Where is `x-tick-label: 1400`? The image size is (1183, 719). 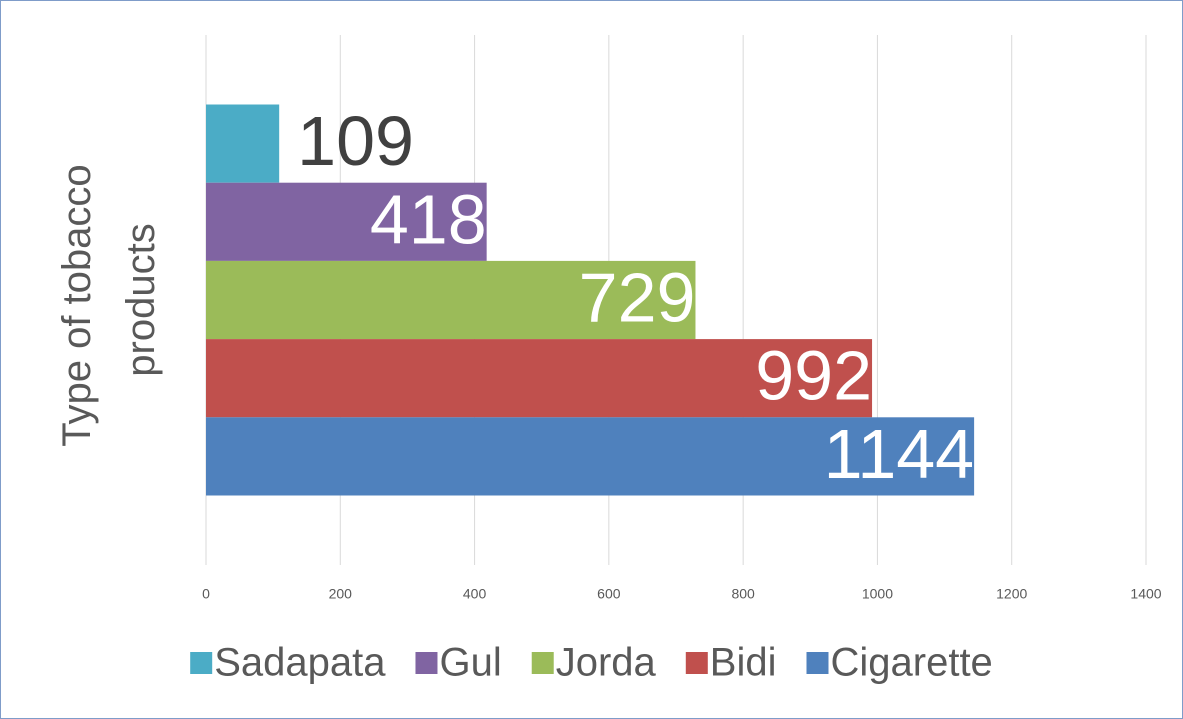
x-tick-label: 1400 is located at coordinates (1145, 594).